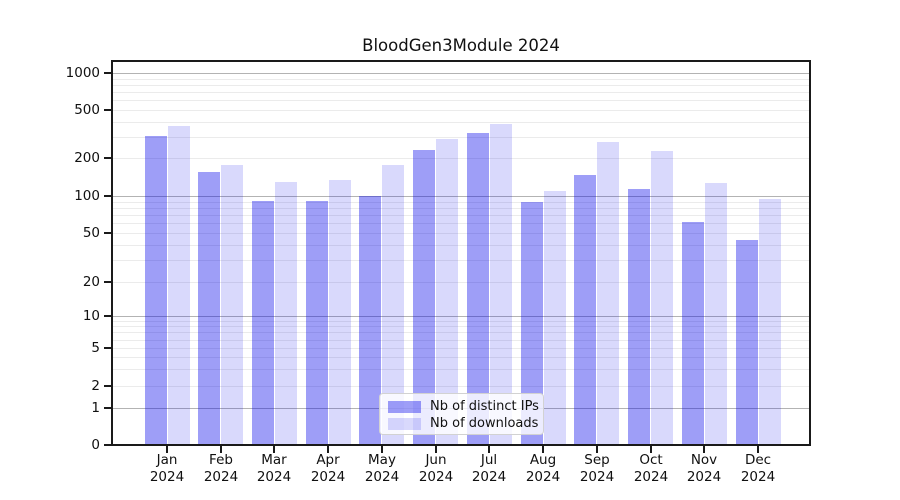 This screenshot has height=500, width=900. What do you see at coordinates (87, 110) in the screenshot?
I see `y-tick-label-500: 500` at bounding box center [87, 110].